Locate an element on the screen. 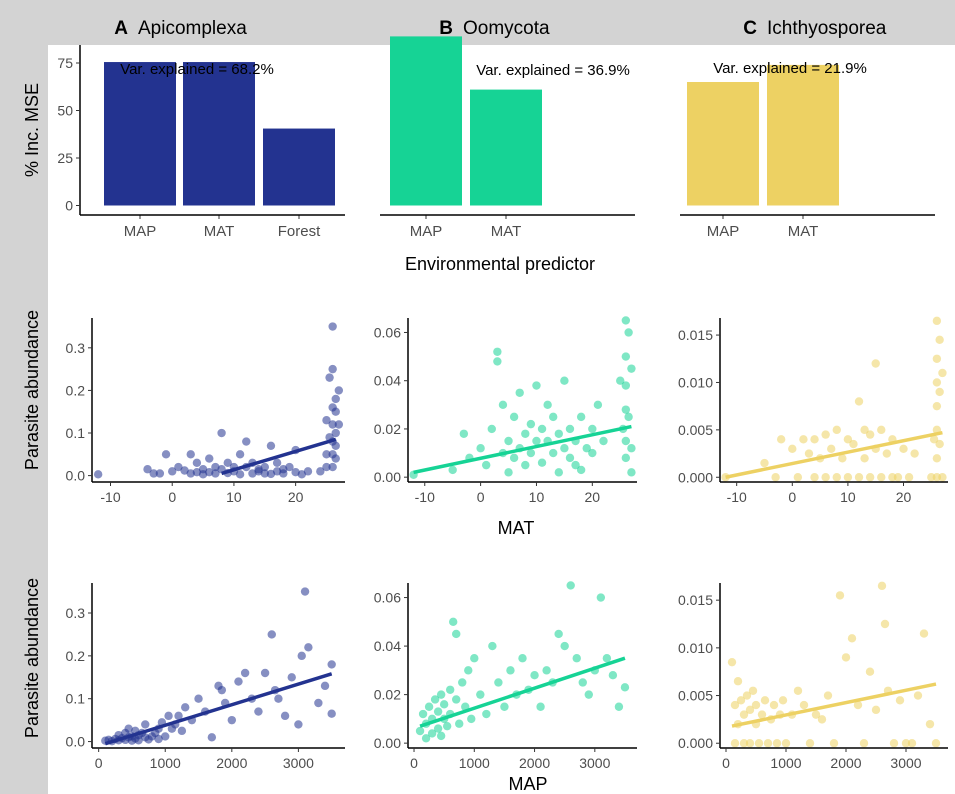 The image size is (955, 794). bar-mat-b is located at coordinates (506, 147).